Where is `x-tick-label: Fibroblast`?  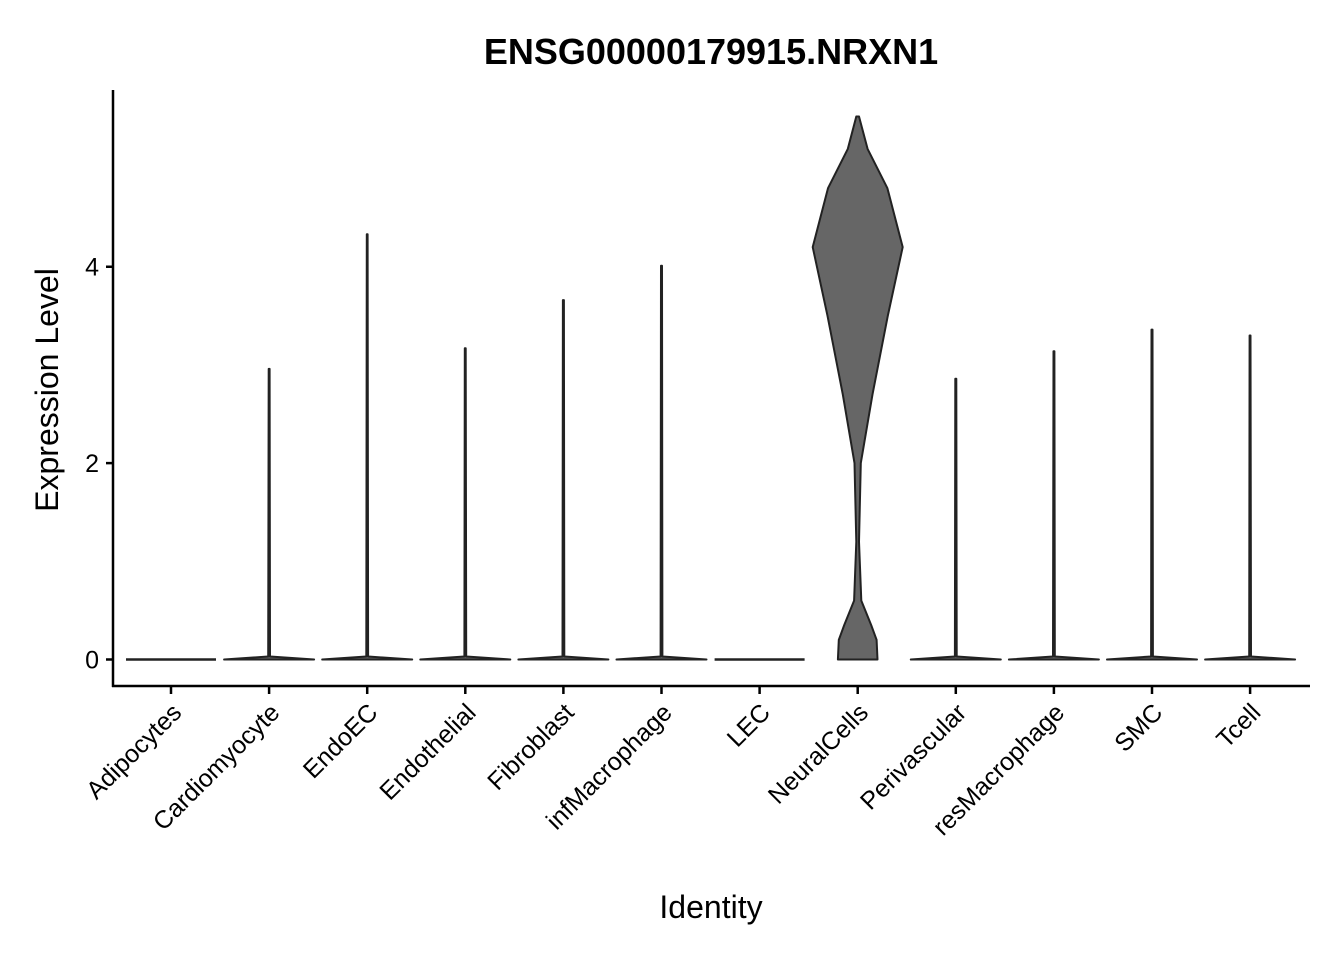 x-tick-label: Fibroblast is located at coordinates (530, 746).